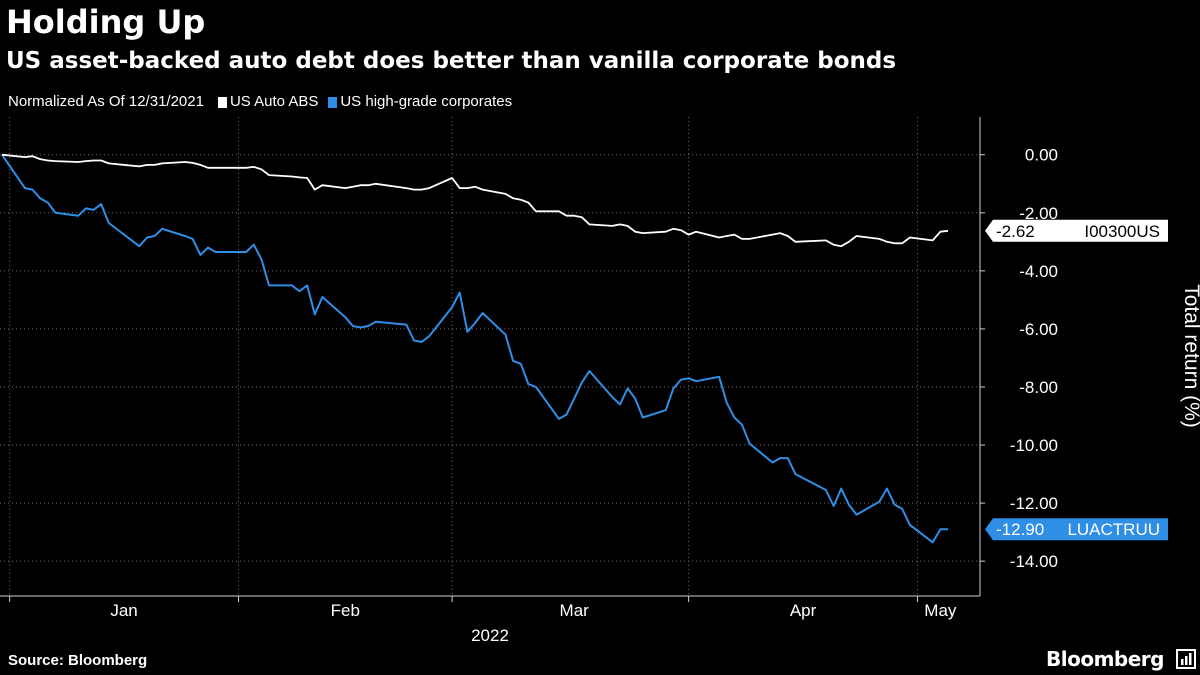 The height and width of the screenshot is (675, 1200). Describe the element at coordinates (426, 101) in the screenshot. I see `legend-label-high-grade: US high-grade corporates` at that location.